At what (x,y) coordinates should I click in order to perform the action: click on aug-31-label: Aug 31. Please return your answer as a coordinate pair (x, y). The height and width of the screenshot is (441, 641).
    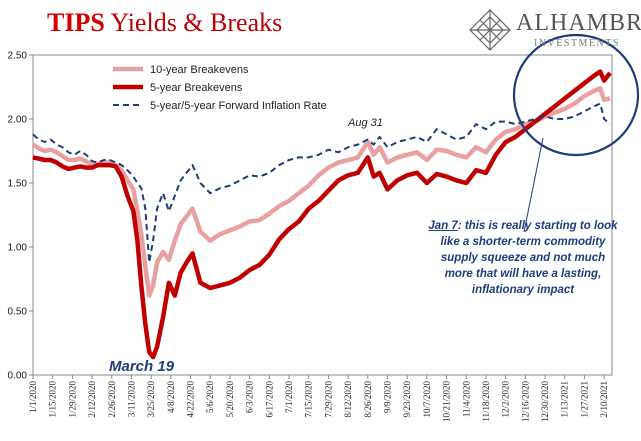
    Looking at the image, I should click on (365, 123).